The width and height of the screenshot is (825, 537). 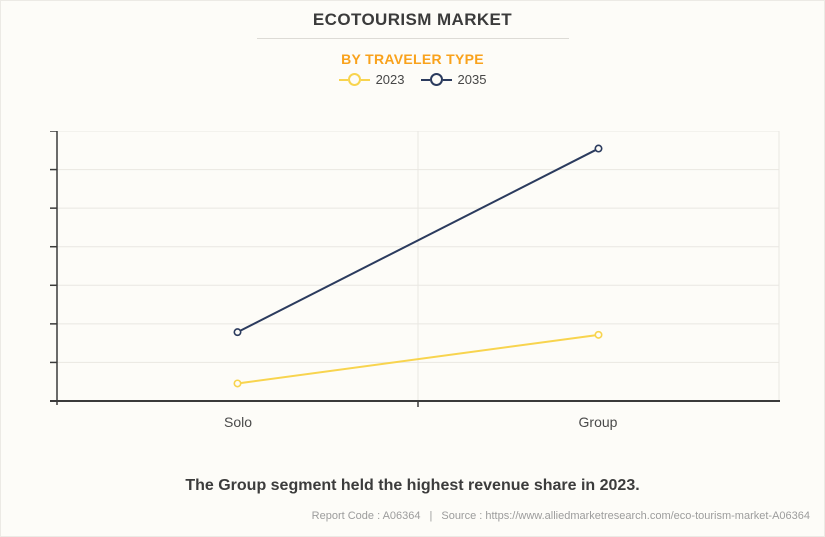 I want to click on chart-subtitle: BY TRAVELER TYPE, so click(x=412, y=59).